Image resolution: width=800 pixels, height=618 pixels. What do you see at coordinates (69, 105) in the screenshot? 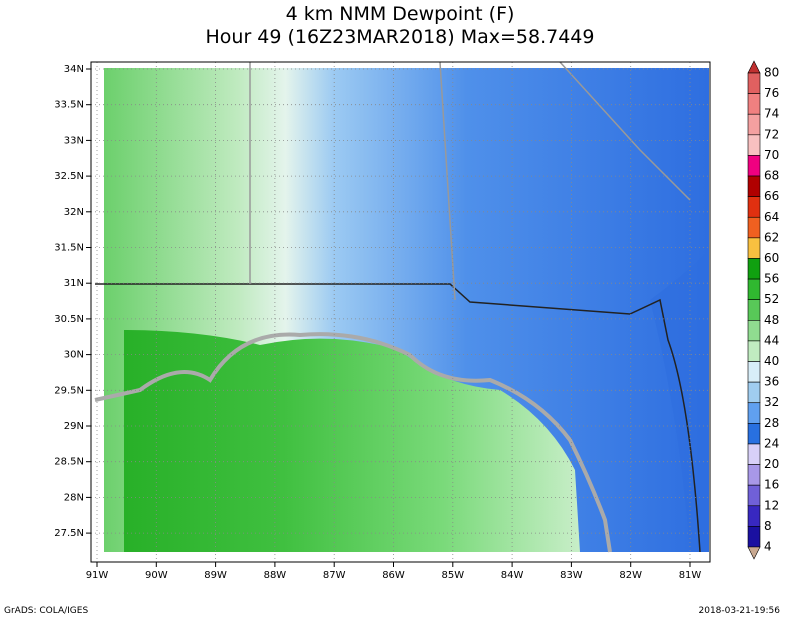
I see `lat-label: 33.5N` at bounding box center [69, 105].